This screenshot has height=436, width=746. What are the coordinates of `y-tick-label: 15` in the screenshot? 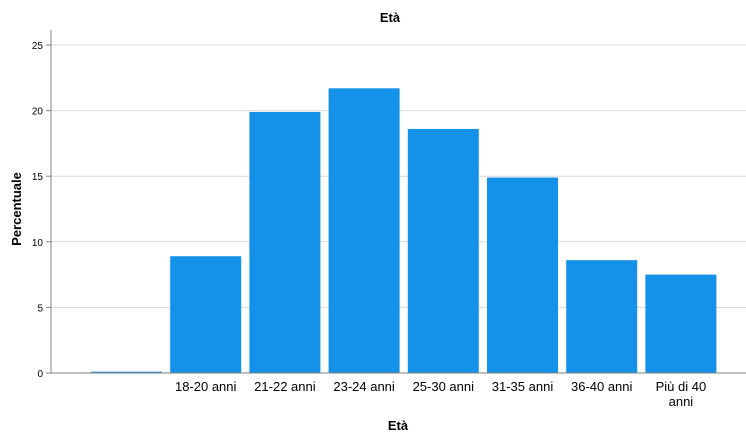 It's located at (38, 177).